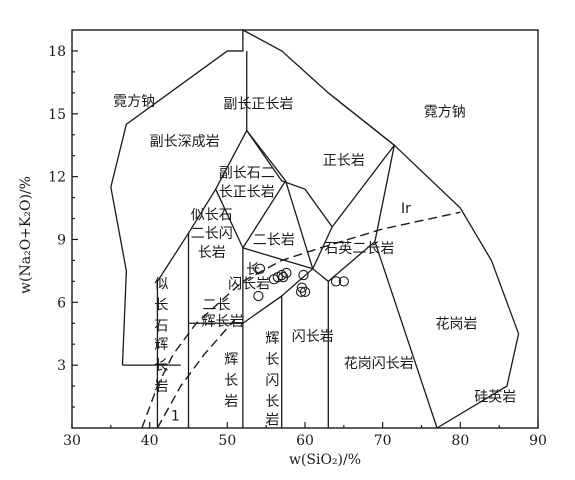 Image resolution: width=575 pixels, height=480 pixels. What do you see at coordinates (538, 441) in the screenshot?
I see `x-tick-label: 90` at bounding box center [538, 441].